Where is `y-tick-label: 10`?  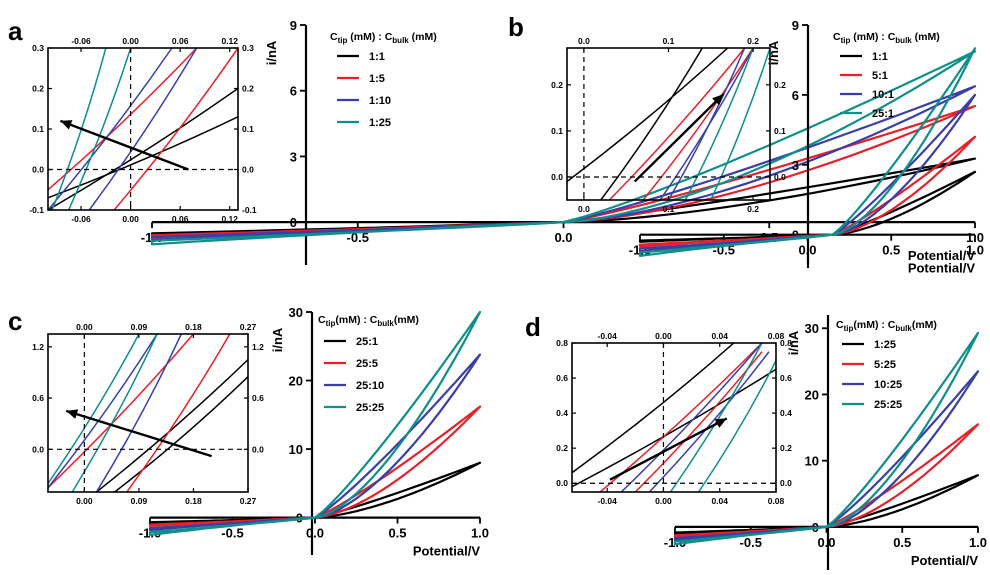 y-tick-label: 10 is located at coordinates (812, 461).